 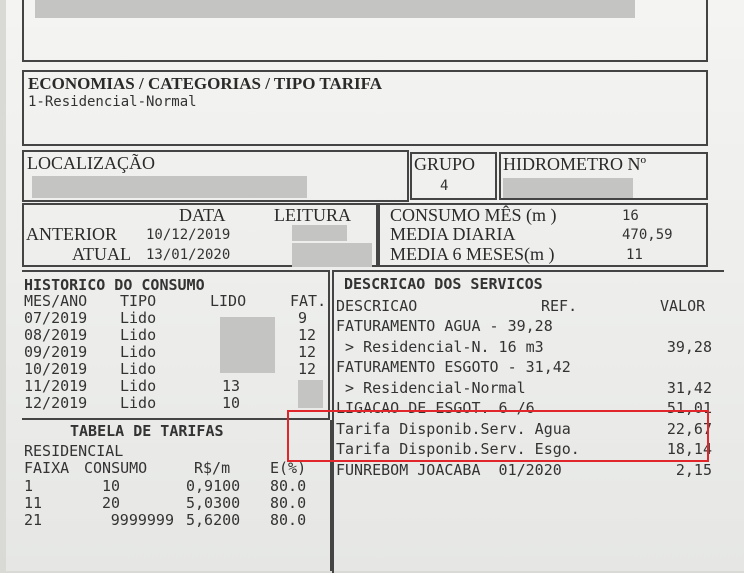 What do you see at coordinates (689, 449) in the screenshot?
I see `servico-valor: 18,14` at bounding box center [689, 449].